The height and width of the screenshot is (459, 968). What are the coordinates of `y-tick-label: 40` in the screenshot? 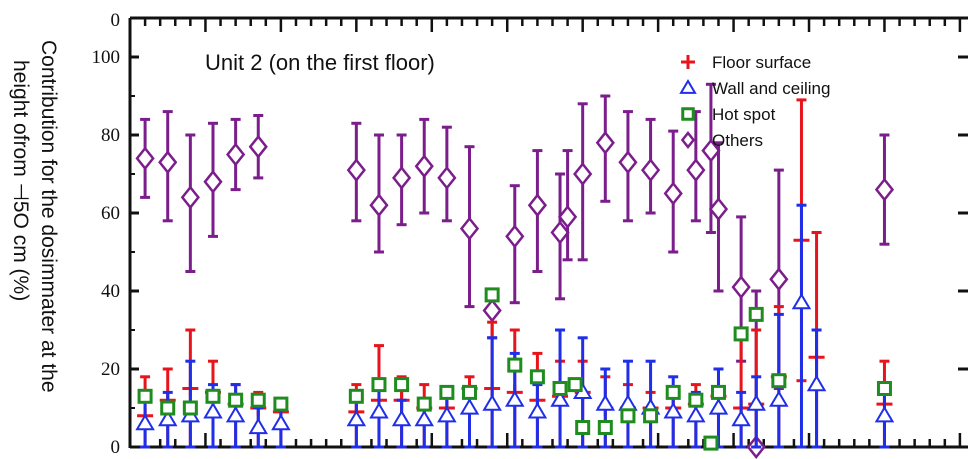 It's located at (110, 291).